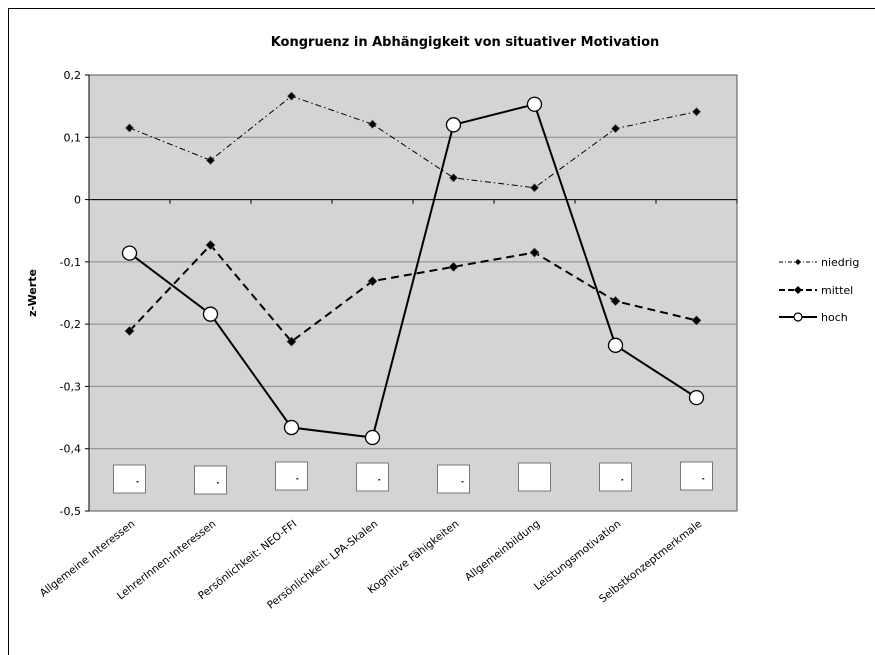  I want to click on legend-label: mittel, so click(837, 290).